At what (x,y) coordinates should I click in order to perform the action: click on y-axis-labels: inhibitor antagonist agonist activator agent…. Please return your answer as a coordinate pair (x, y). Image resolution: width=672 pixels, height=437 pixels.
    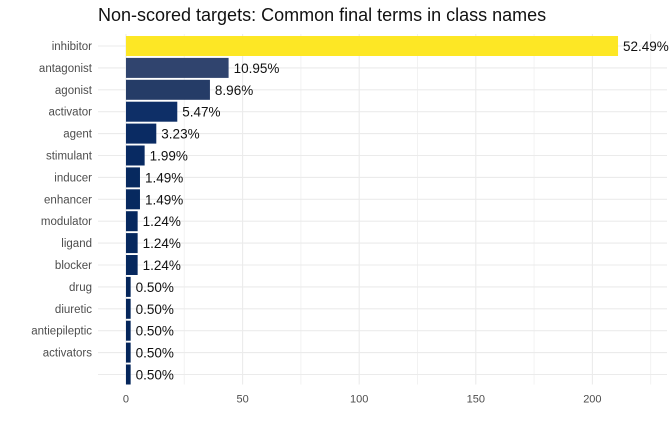
    Looking at the image, I should click on (62, 200).